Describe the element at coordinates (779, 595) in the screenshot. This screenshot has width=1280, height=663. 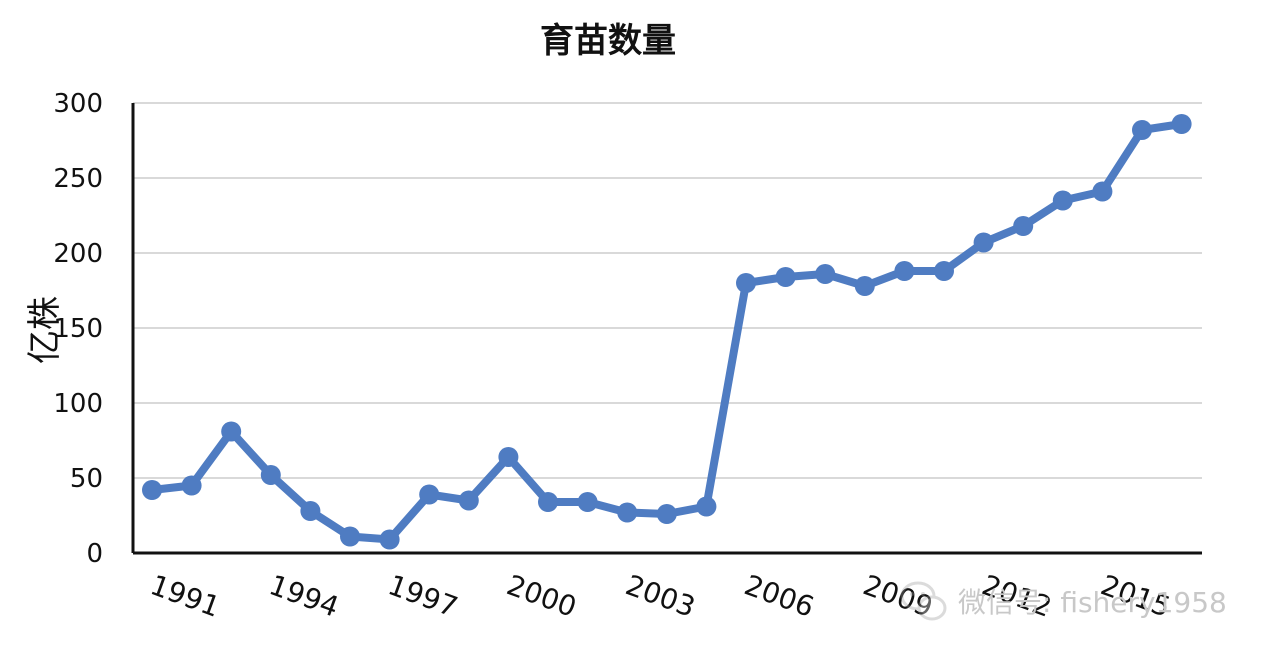
I see `x-tick-label: 2006` at that location.